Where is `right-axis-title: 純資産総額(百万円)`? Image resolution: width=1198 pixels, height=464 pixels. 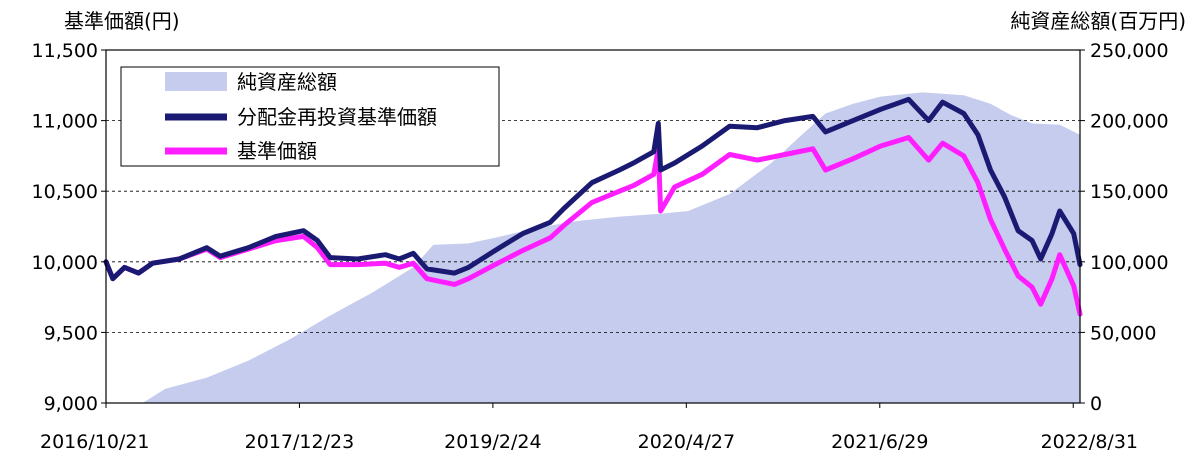
right-axis-title: 純資産総額(百万円) is located at coordinates (1098, 21).